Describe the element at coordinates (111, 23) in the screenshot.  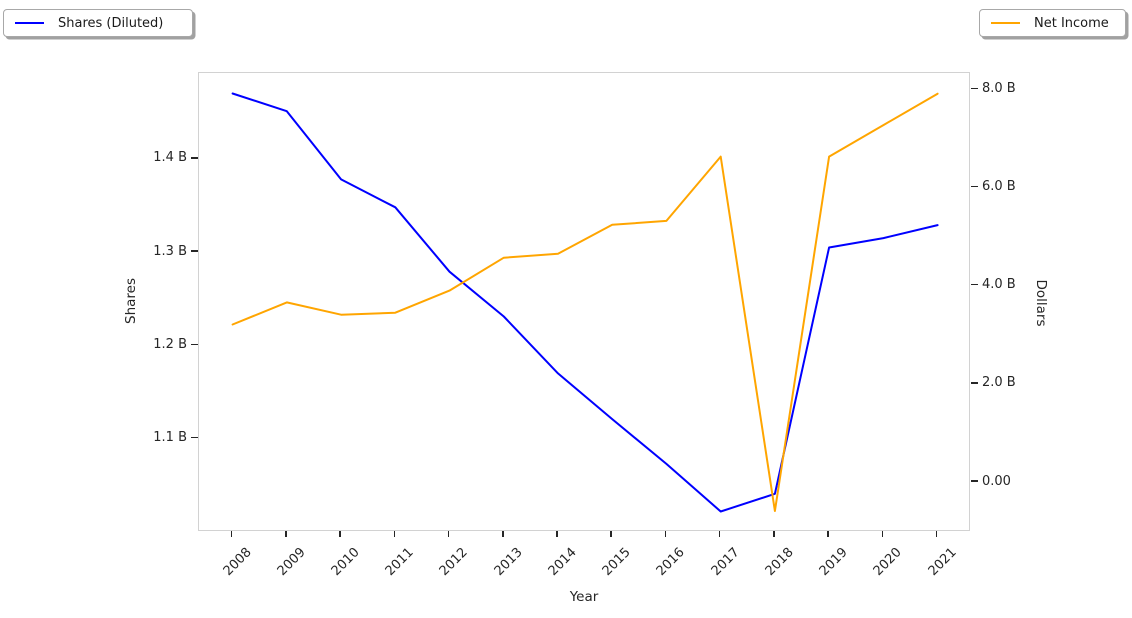
I see `legend-shares-label: Shares (Diluted)` at that location.